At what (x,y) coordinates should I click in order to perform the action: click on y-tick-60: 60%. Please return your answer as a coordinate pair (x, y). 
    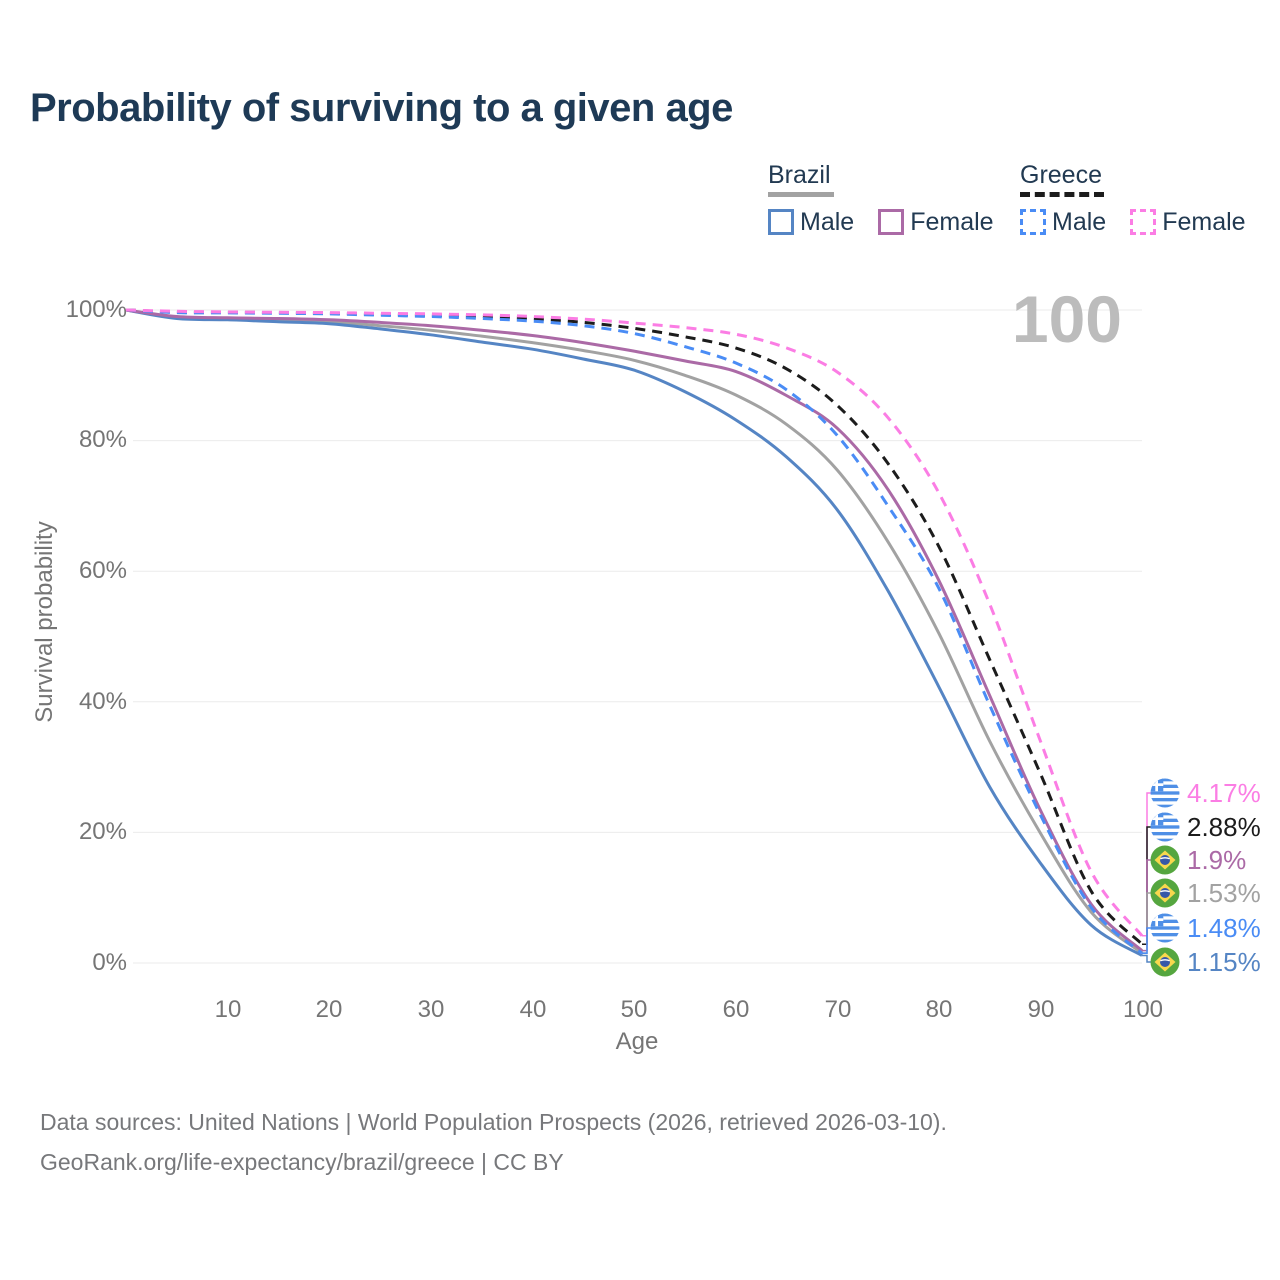
    Looking at the image, I should click on (102, 570).